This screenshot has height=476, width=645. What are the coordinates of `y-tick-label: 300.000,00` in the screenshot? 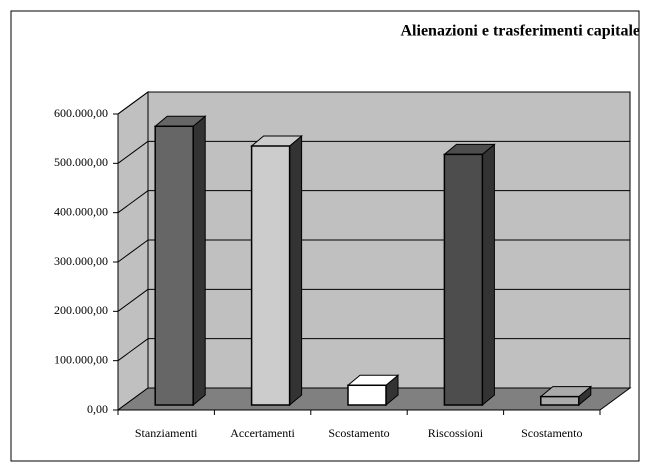 It's located at (81, 261).